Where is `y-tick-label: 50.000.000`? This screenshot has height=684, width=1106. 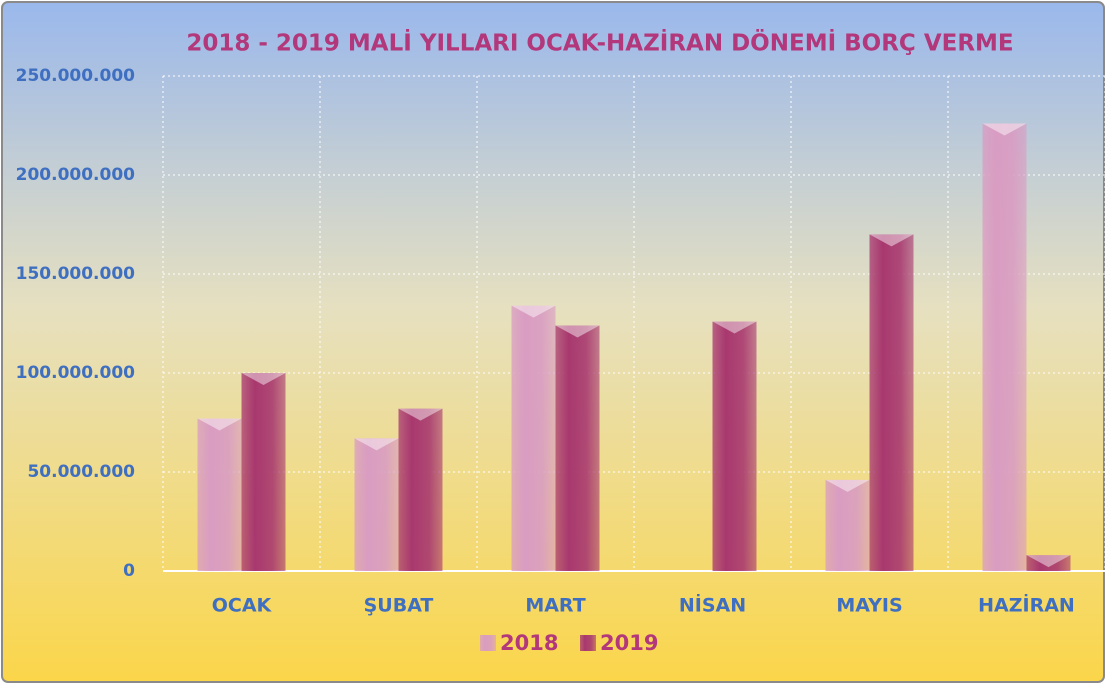
y-tick-label: 50.000.000 is located at coordinates (81, 472).